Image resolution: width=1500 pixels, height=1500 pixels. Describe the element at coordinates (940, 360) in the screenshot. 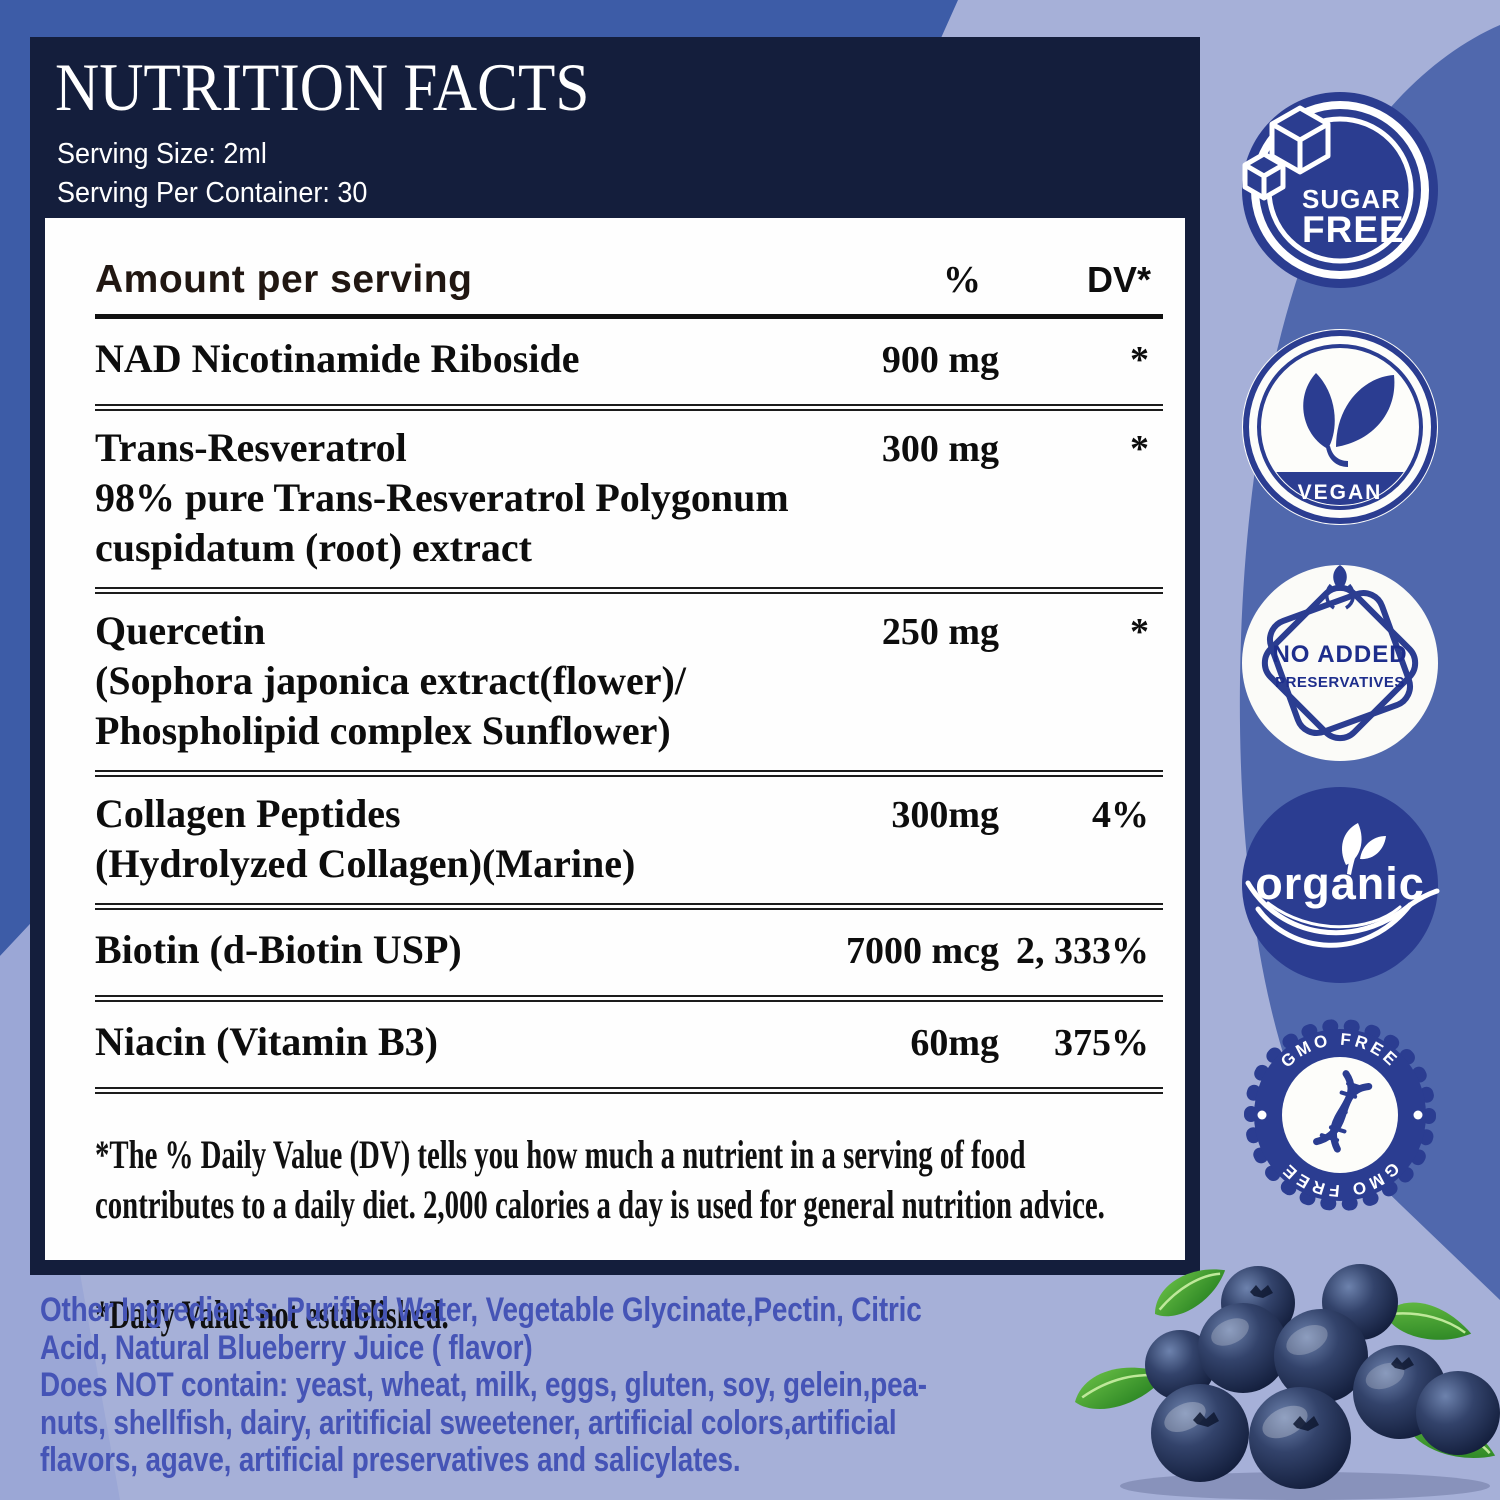

I see `nutrient-amount: 900 mg` at that location.